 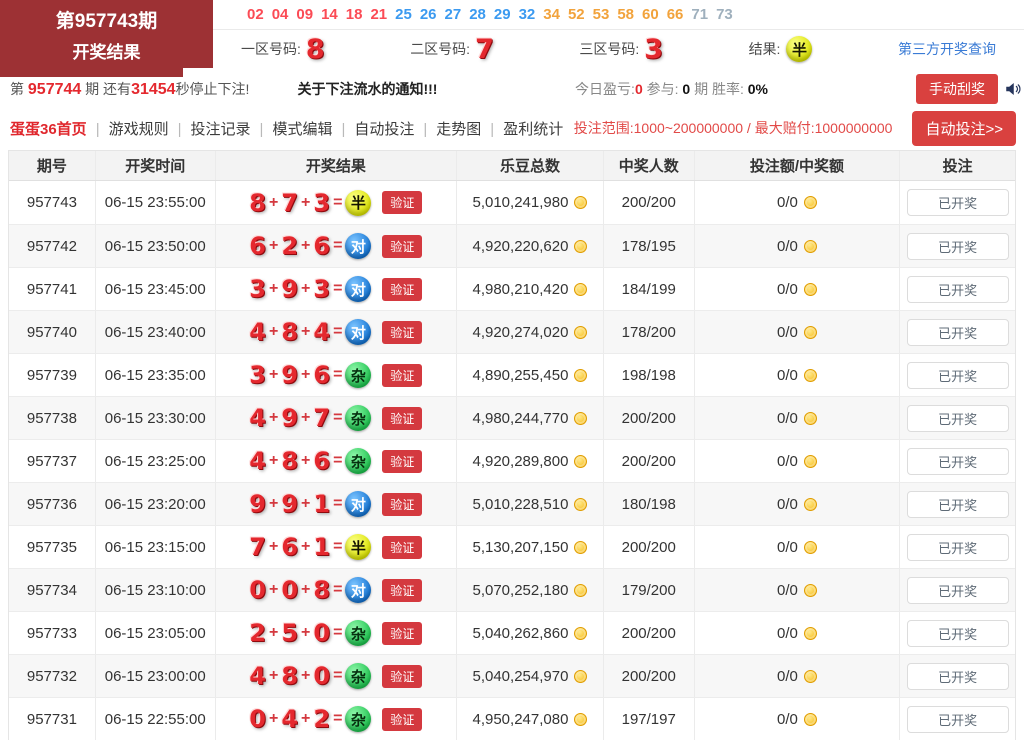 What do you see at coordinates (291, 128) in the screenshot?
I see `nav-item-3: 模式编辑` at bounding box center [291, 128].